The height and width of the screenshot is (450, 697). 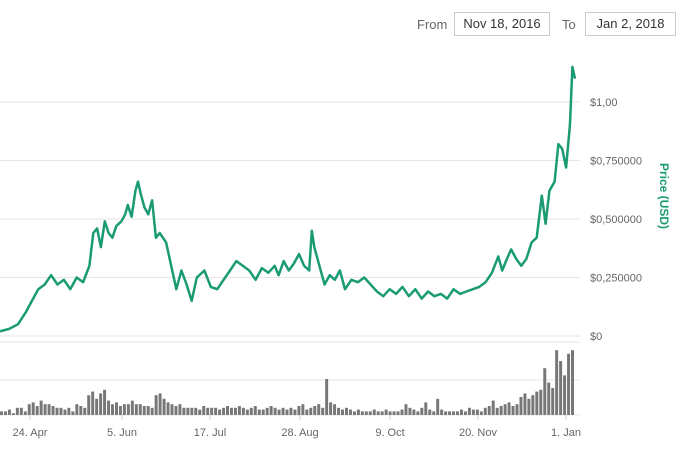 I want to click on y-tick-label: $1,00, so click(x=604, y=103).